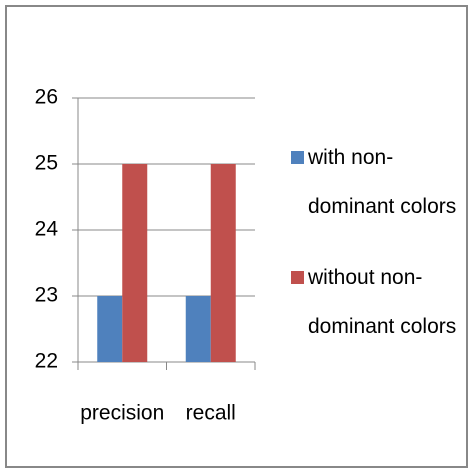 The height and width of the screenshot is (474, 474). Describe the element at coordinates (122, 413) in the screenshot. I see `x-tick-label: precision` at that location.